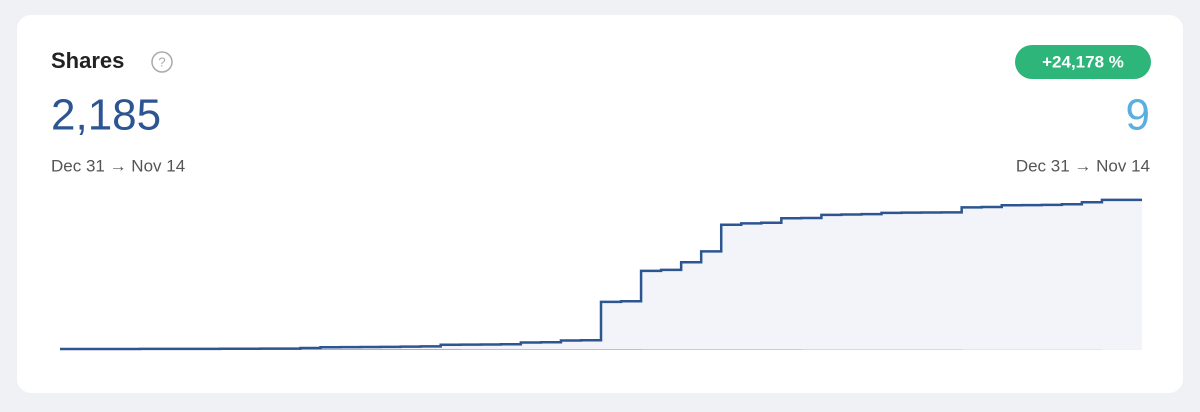 The height and width of the screenshot is (412, 1200). Describe the element at coordinates (87, 60) in the screenshot. I see `card-title: Shares` at that location.